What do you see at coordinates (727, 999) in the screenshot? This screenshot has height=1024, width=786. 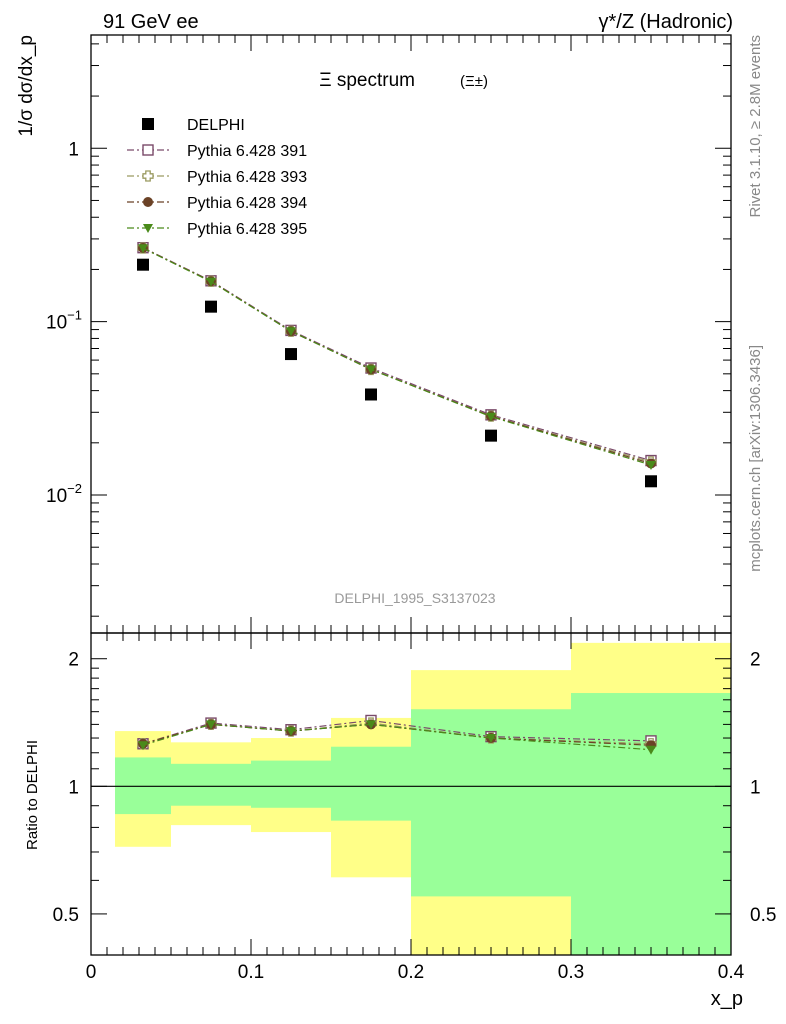 I see `x-axis-label: x_p` at bounding box center [727, 999].